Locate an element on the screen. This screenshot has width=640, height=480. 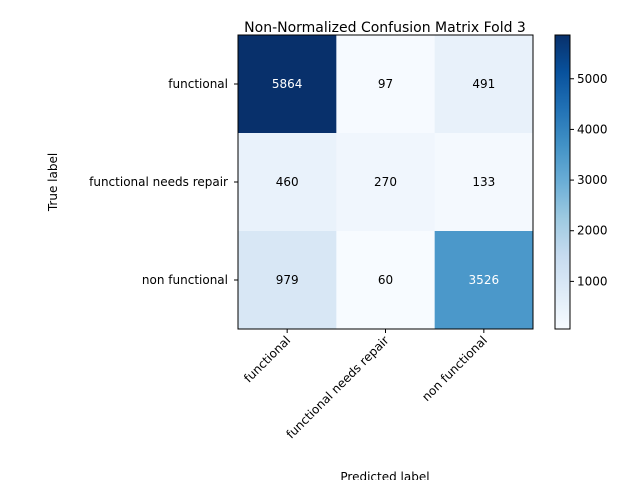
y-tick-label: non functional is located at coordinates (185, 280).